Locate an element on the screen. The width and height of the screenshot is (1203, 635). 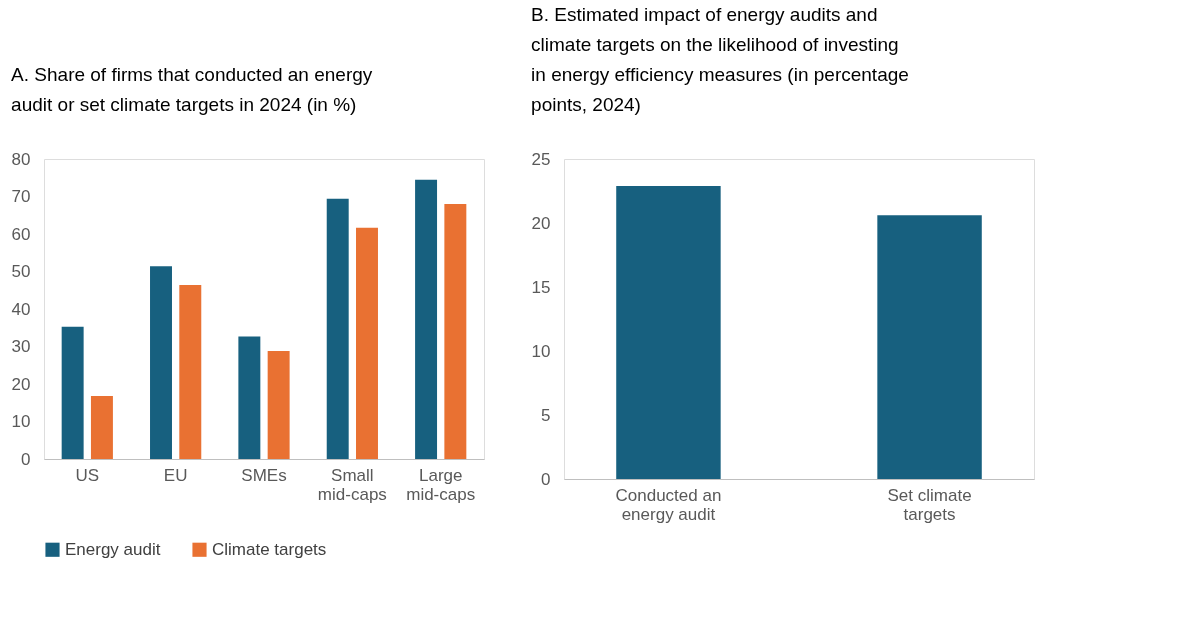
chart-title: B. Estimated impact of energy audits and climate targets on the likelihood of investing in energy efficiency measures (in percentage points, 2024) is located at coordinates (720, 59).